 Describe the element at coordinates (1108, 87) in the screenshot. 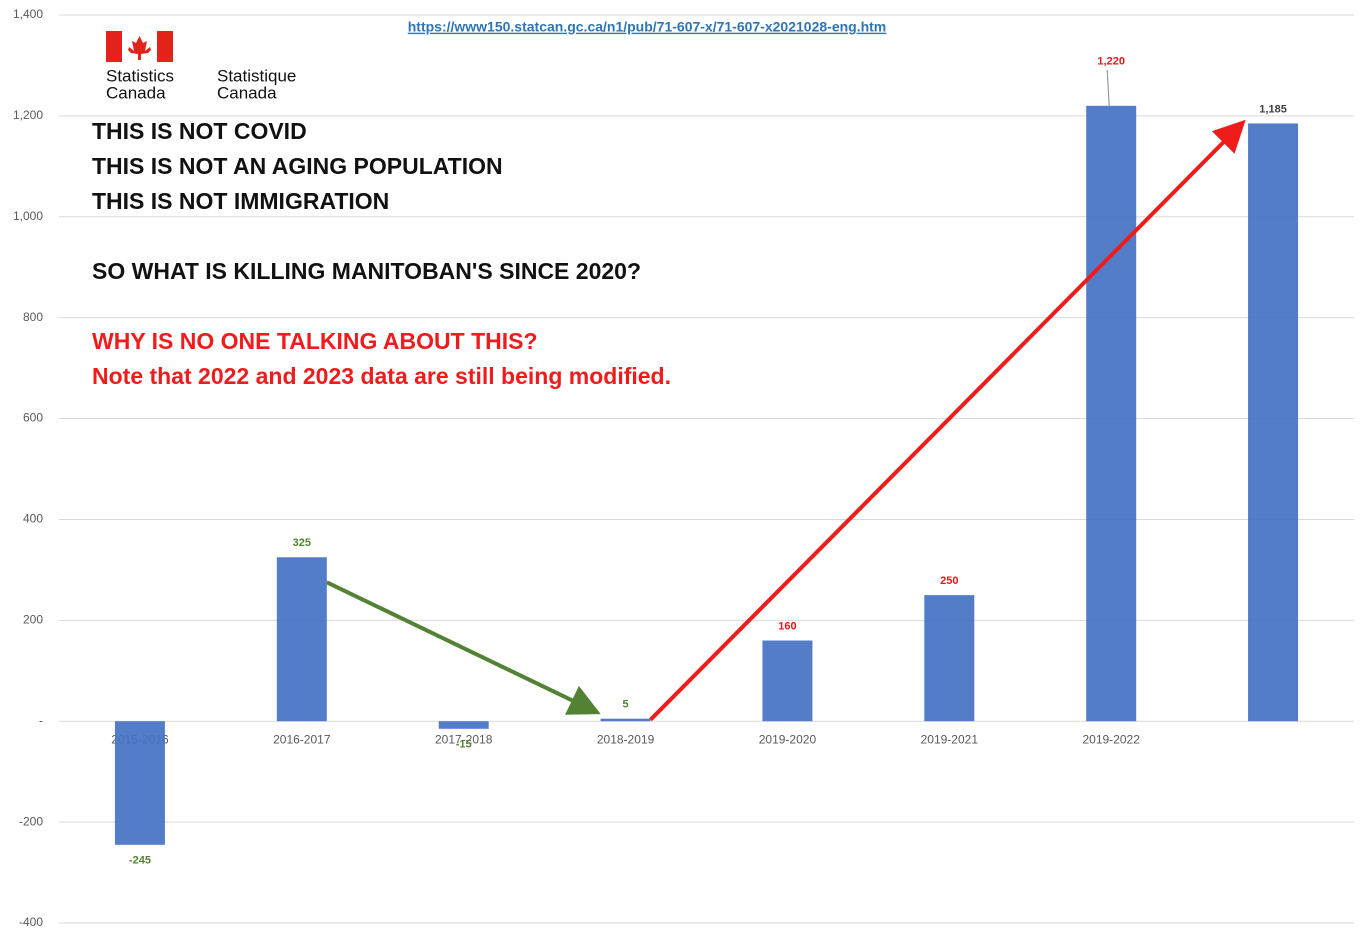

I see `leader-line` at that location.